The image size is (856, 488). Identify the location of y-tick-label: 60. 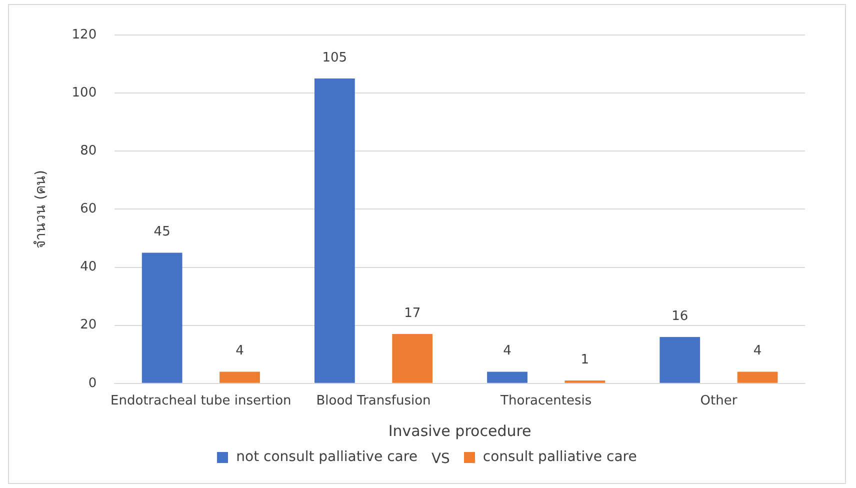
(88, 209).